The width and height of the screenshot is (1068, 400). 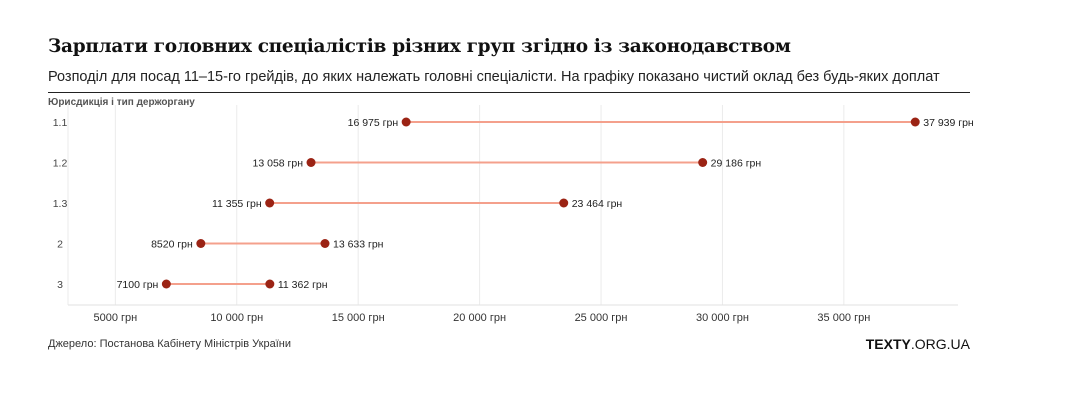 What do you see at coordinates (60, 164) in the screenshot?
I see `category-label: 1.2` at bounding box center [60, 164].